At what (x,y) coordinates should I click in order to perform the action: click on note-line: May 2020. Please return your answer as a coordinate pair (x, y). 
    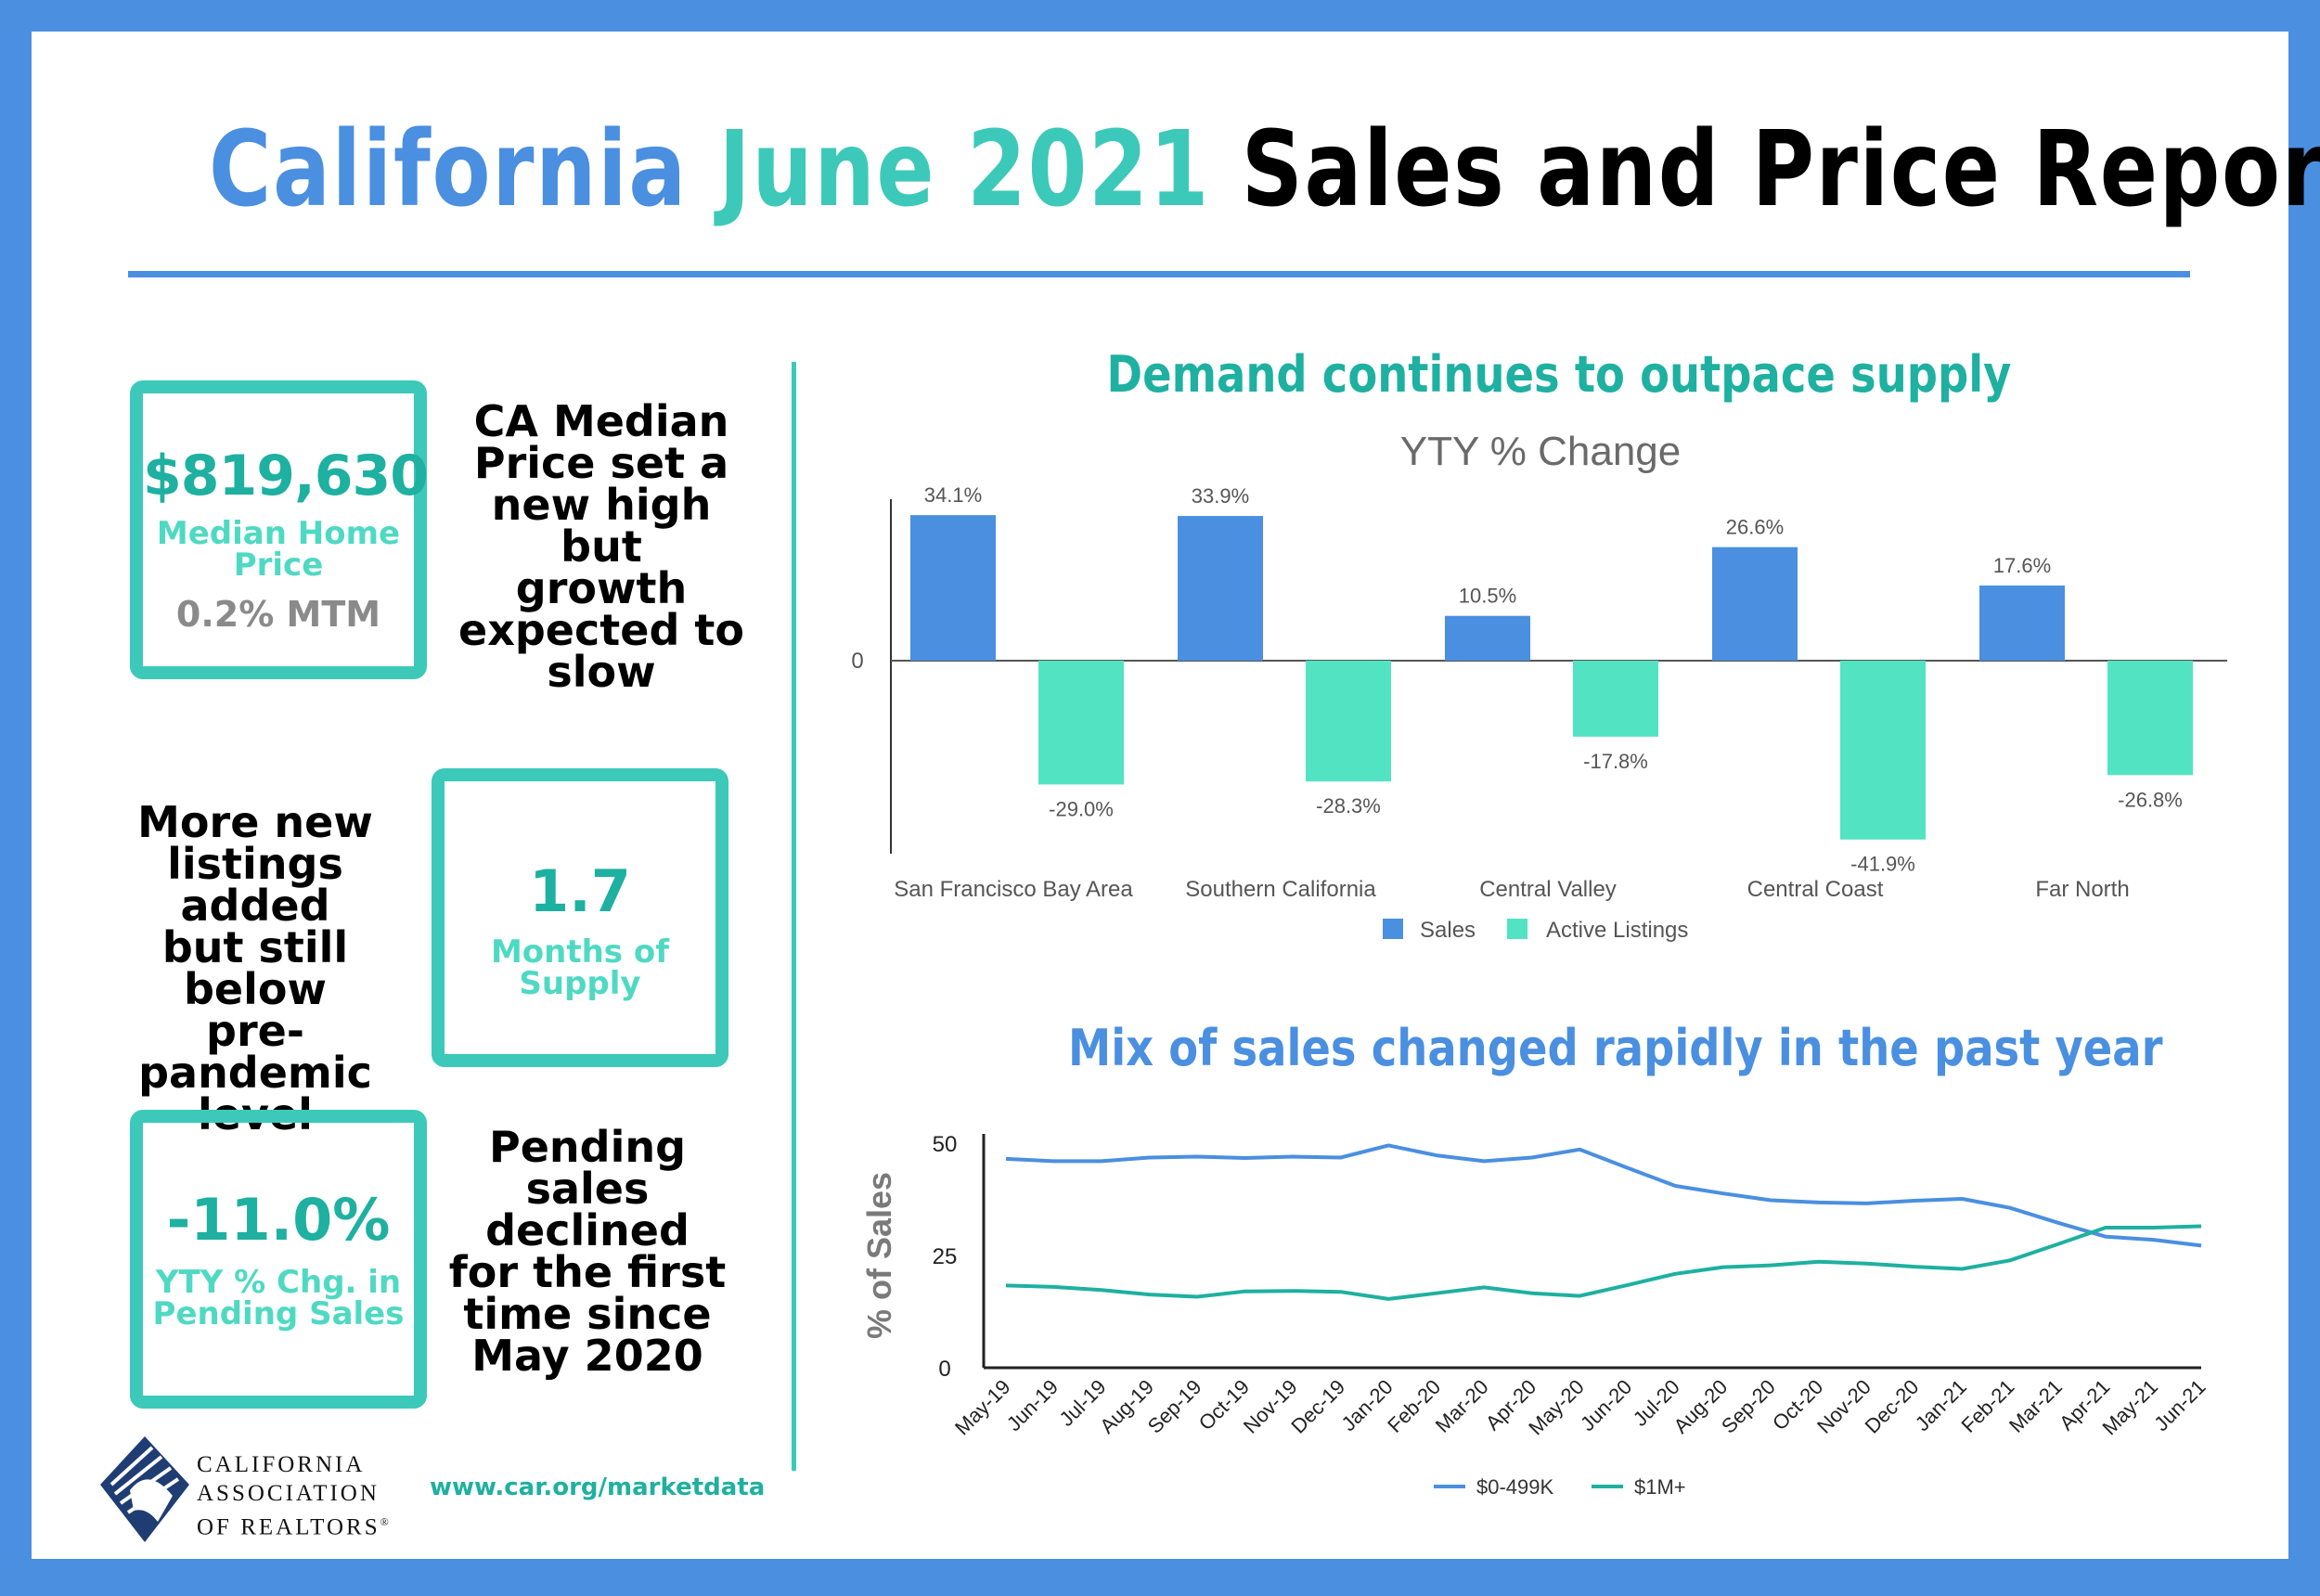
    Looking at the image, I should click on (587, 1356).